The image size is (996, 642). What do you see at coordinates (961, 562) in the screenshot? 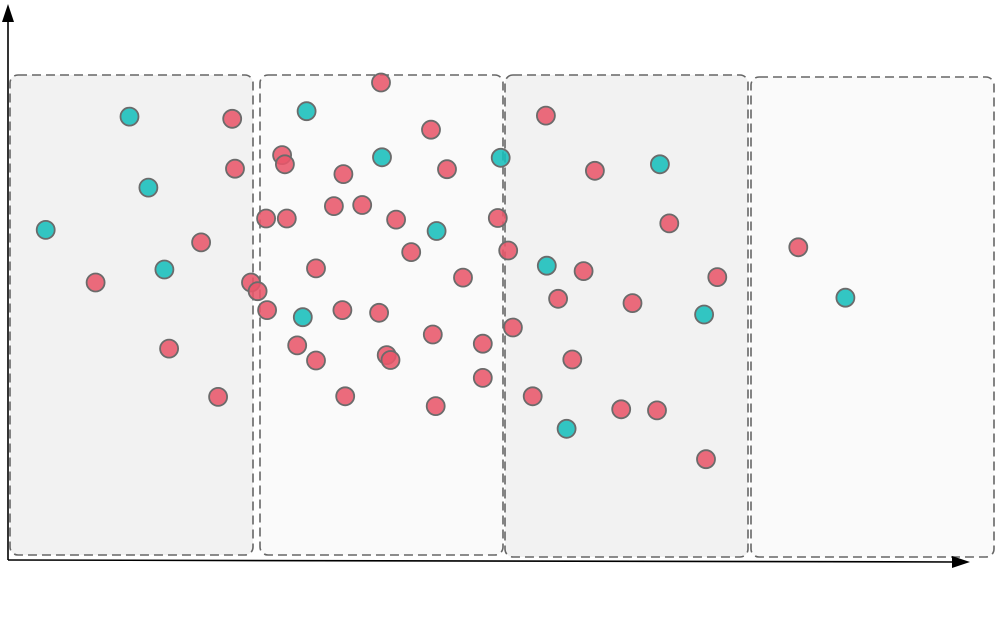
I see `x-axis-arrowhead` at bounding box center [961, 562].